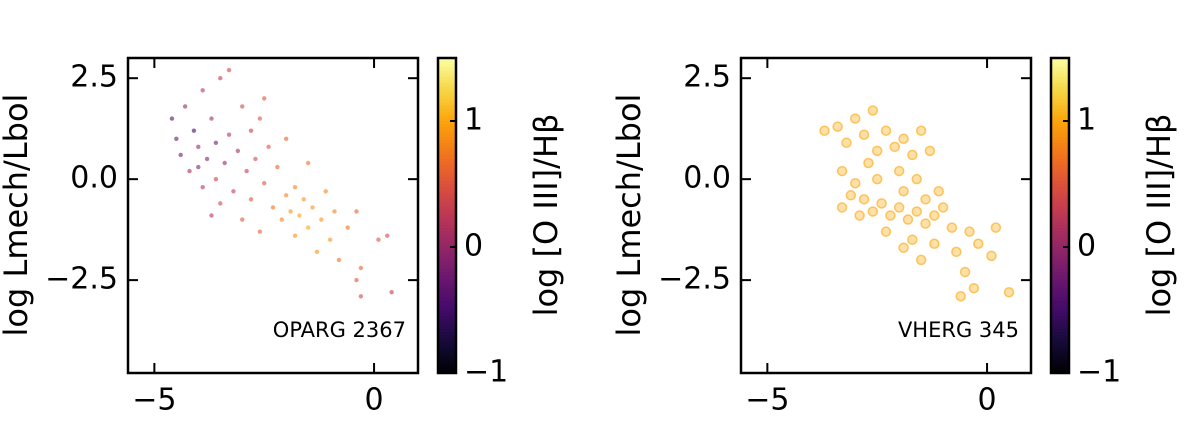 Image resolution: width=1196 pixels, height=433 pixels. What do you see at coordinates (94, 178) in the screenshot?
I see `y-tick-label: 0.0` at bounding box center [94, 178].